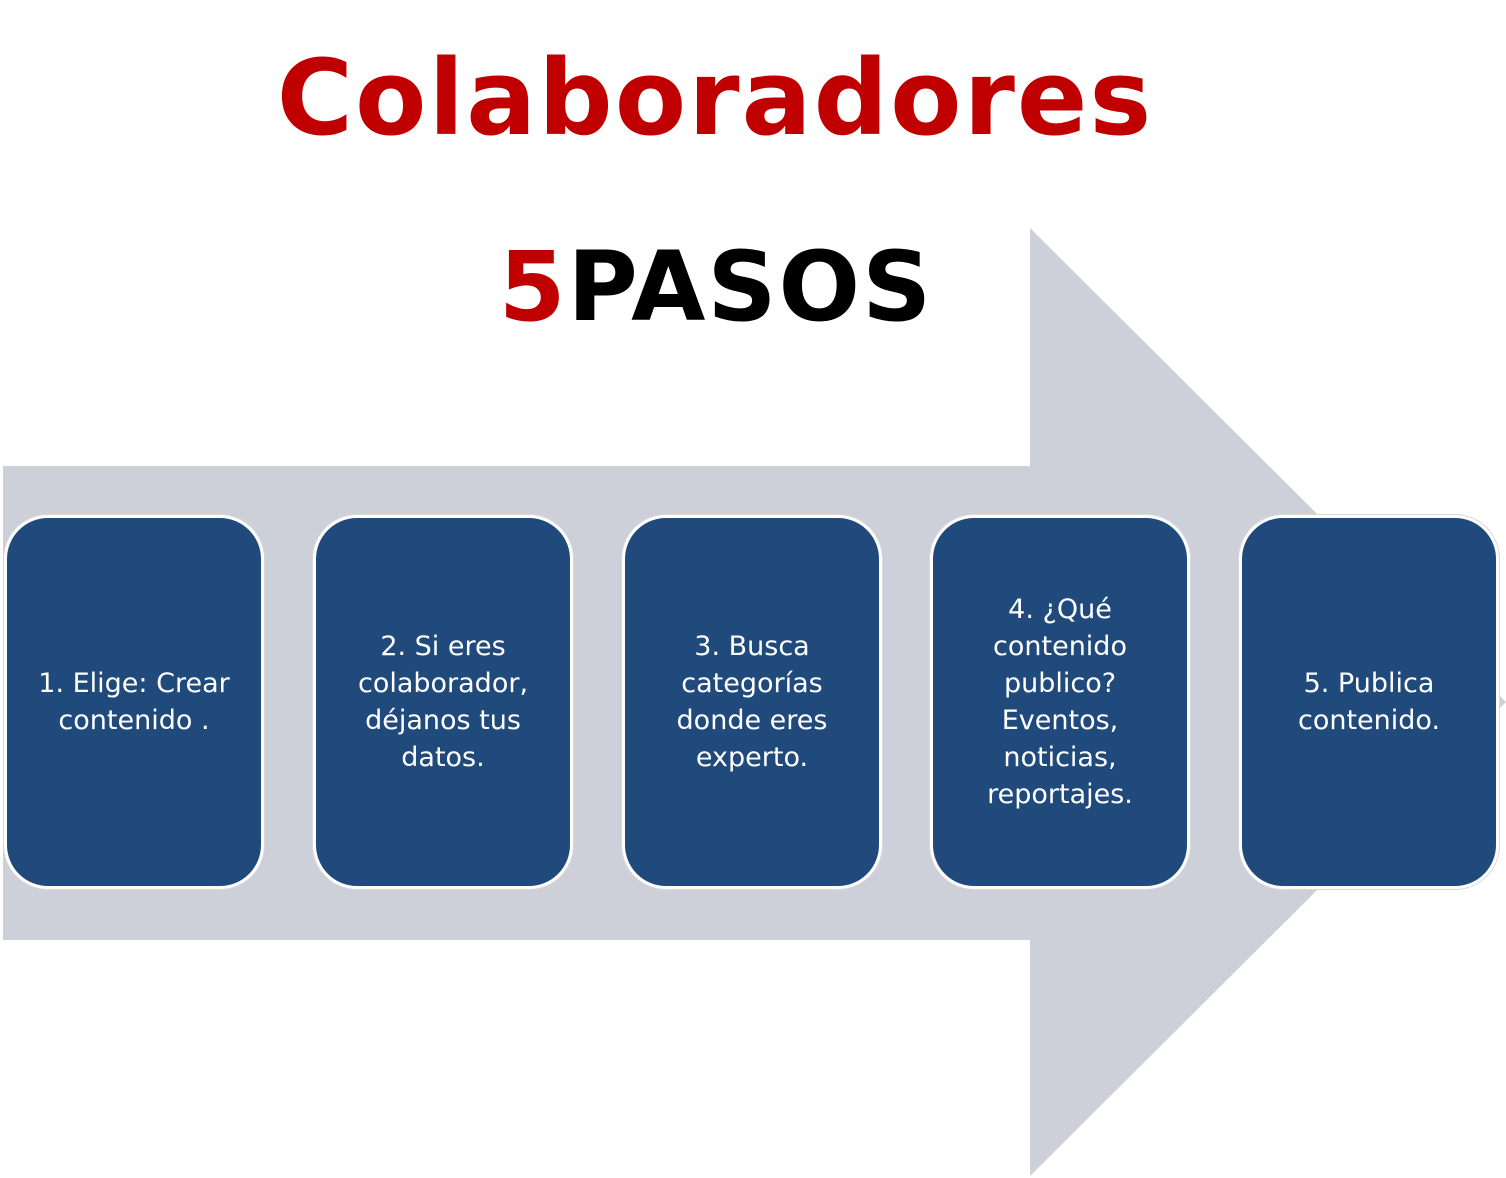 The image size is (1506, 1178). I want to click on step-3-box: 3. Busca categorías donde eres experto., so click(752, 702).